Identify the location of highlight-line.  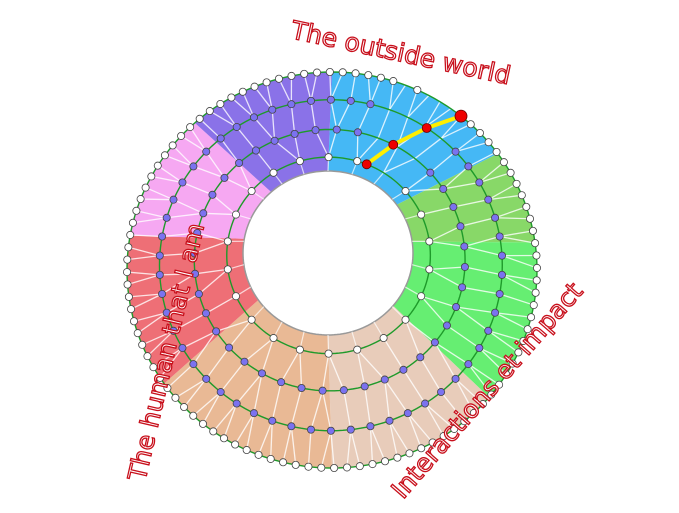
(414, 140).